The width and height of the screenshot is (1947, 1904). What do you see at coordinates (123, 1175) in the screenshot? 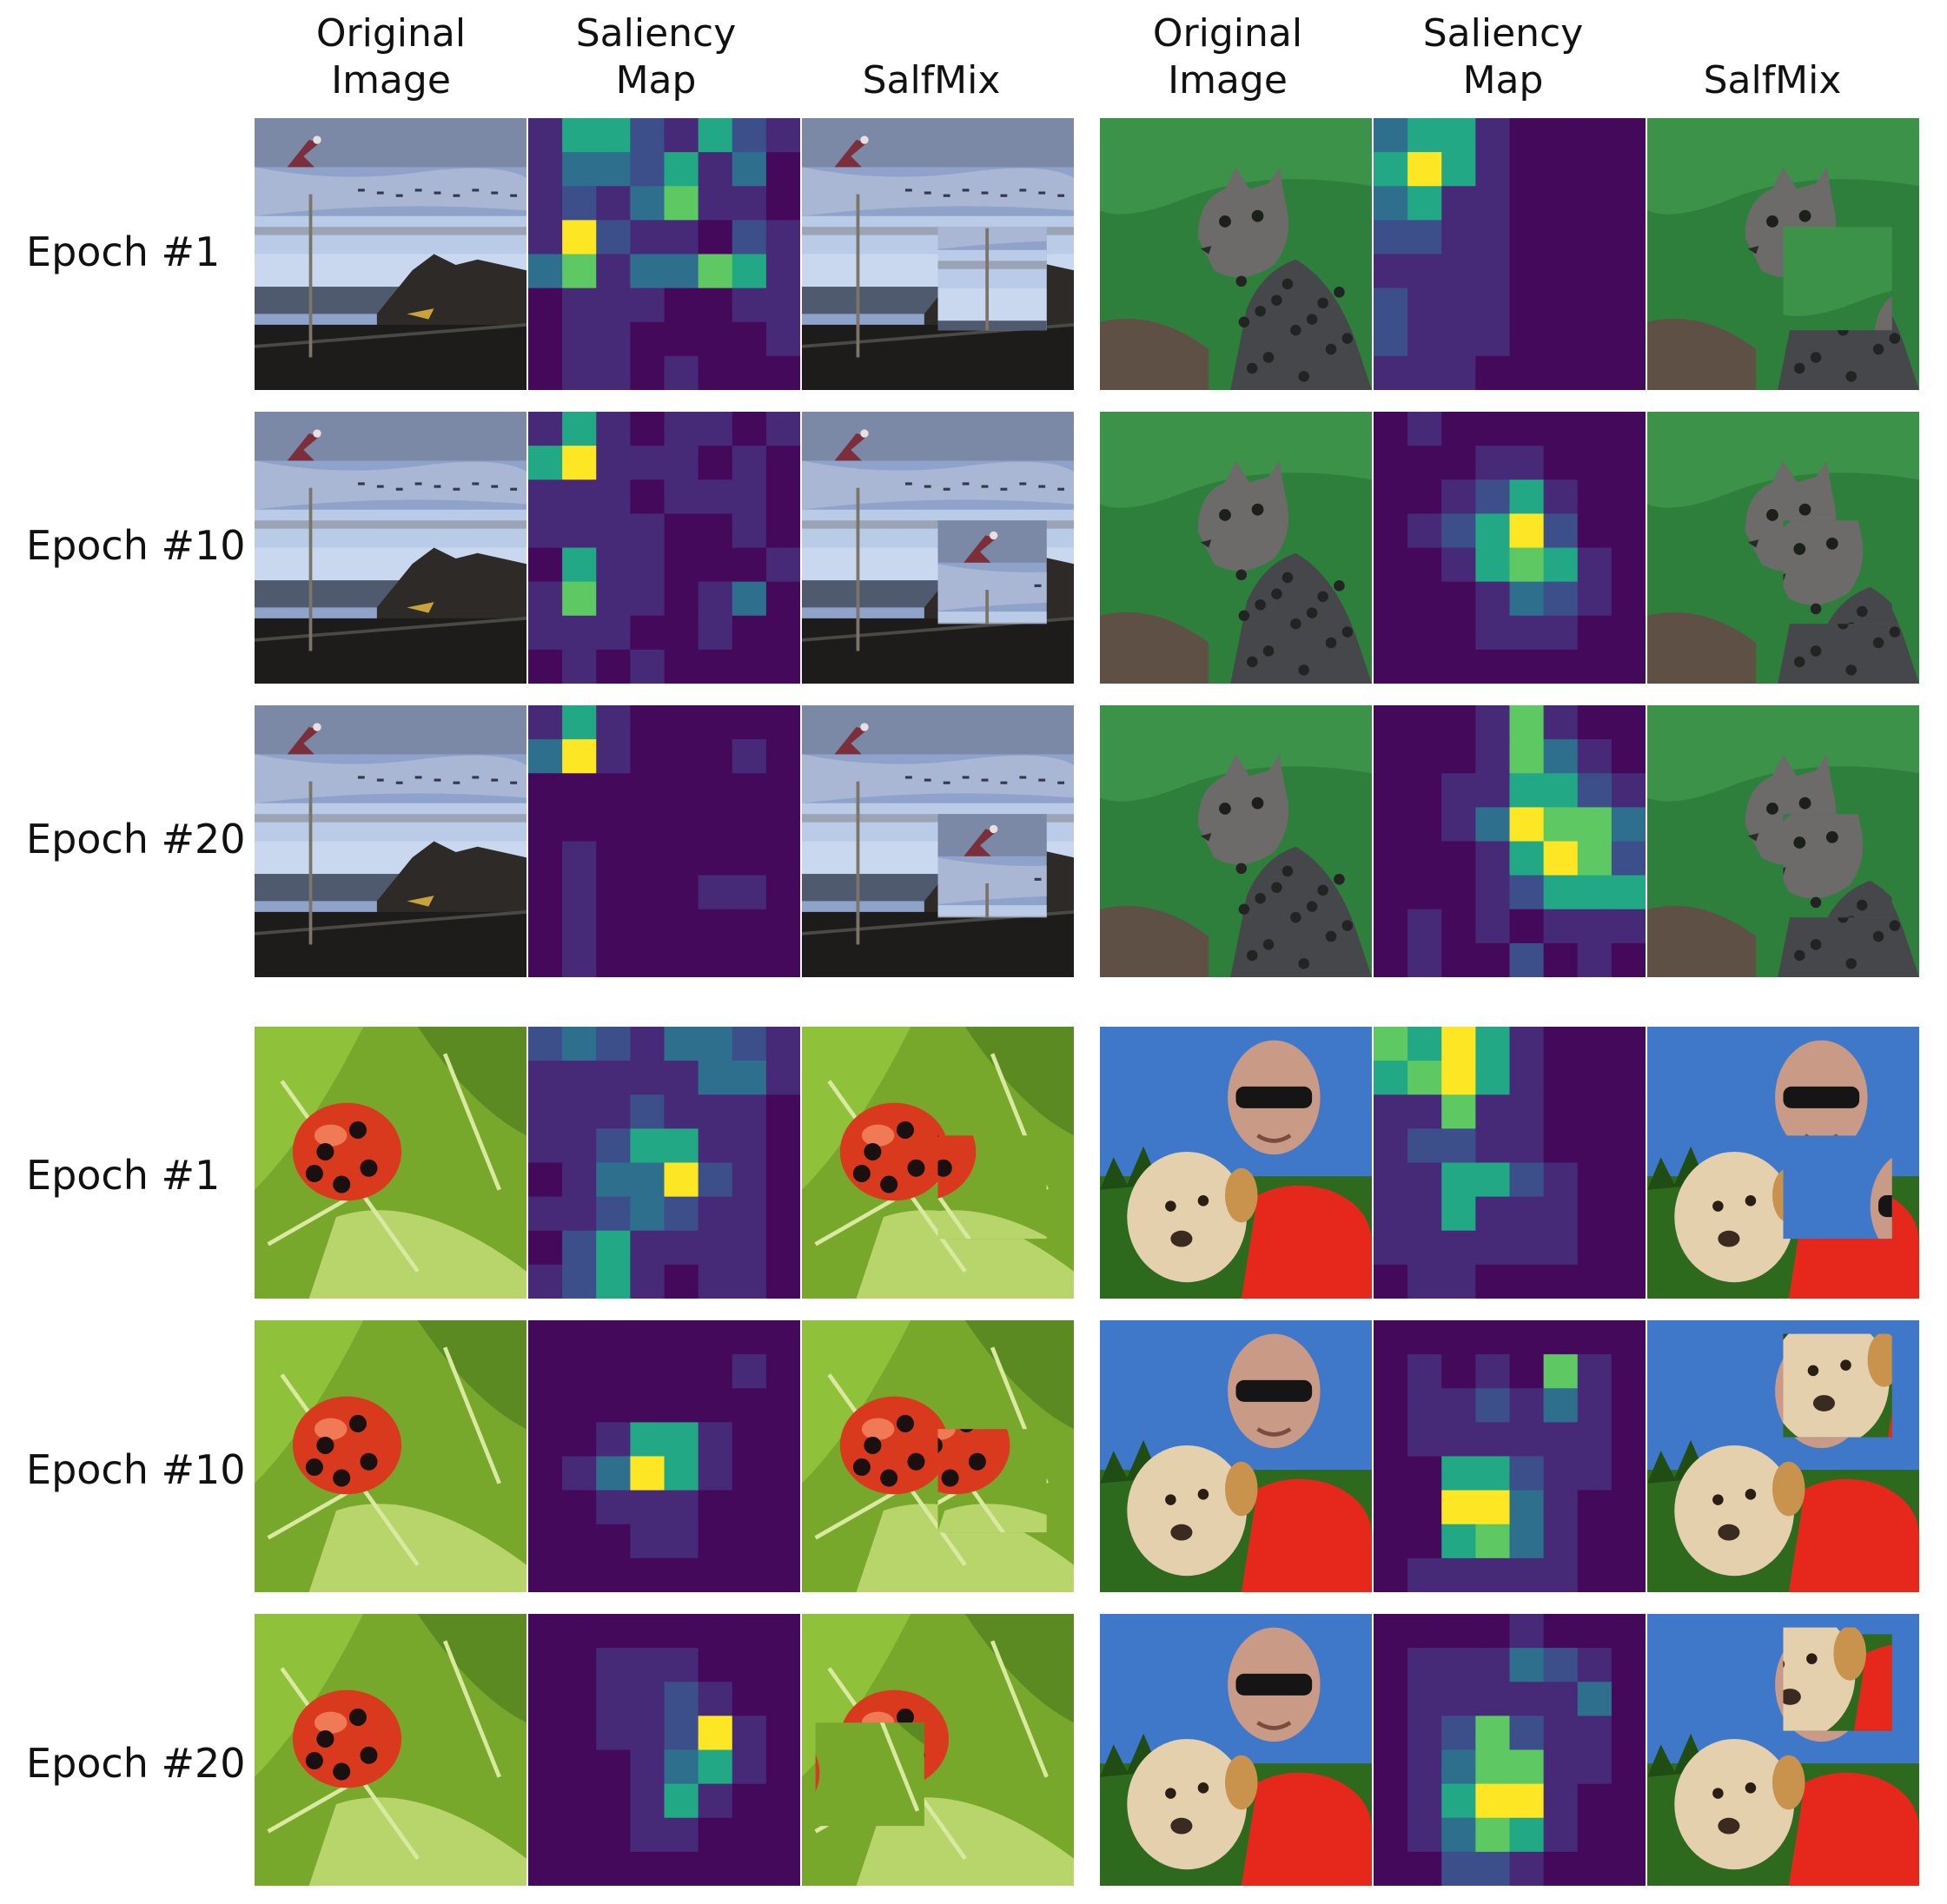
I see `row-label-bottom-epoch-1: Epoch #1` at bounding box center [123, 1175].